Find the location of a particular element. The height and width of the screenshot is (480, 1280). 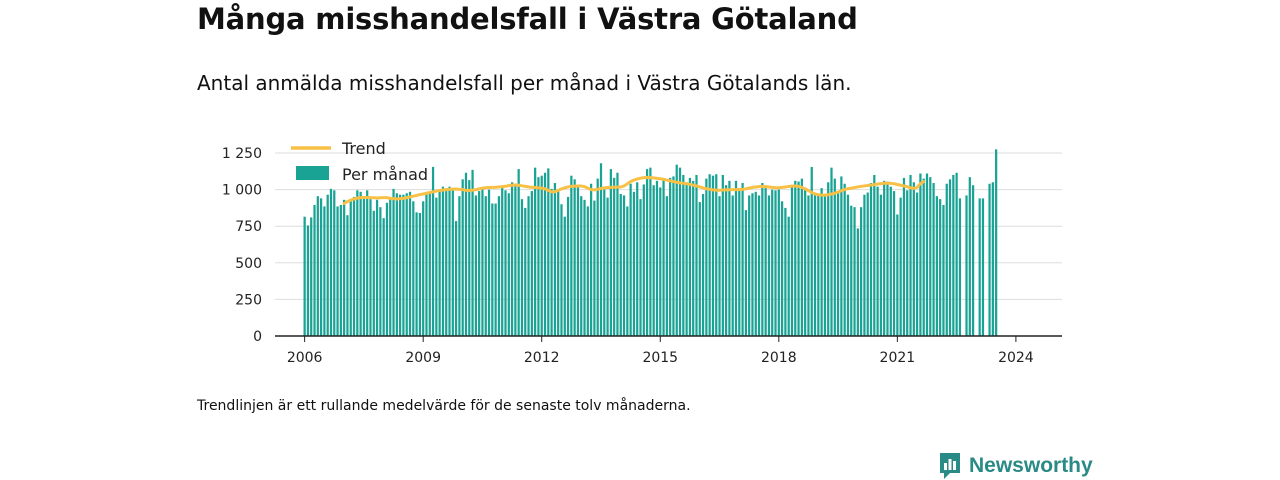

x-tick-label: 2018 is located at coordinates (779, 358).